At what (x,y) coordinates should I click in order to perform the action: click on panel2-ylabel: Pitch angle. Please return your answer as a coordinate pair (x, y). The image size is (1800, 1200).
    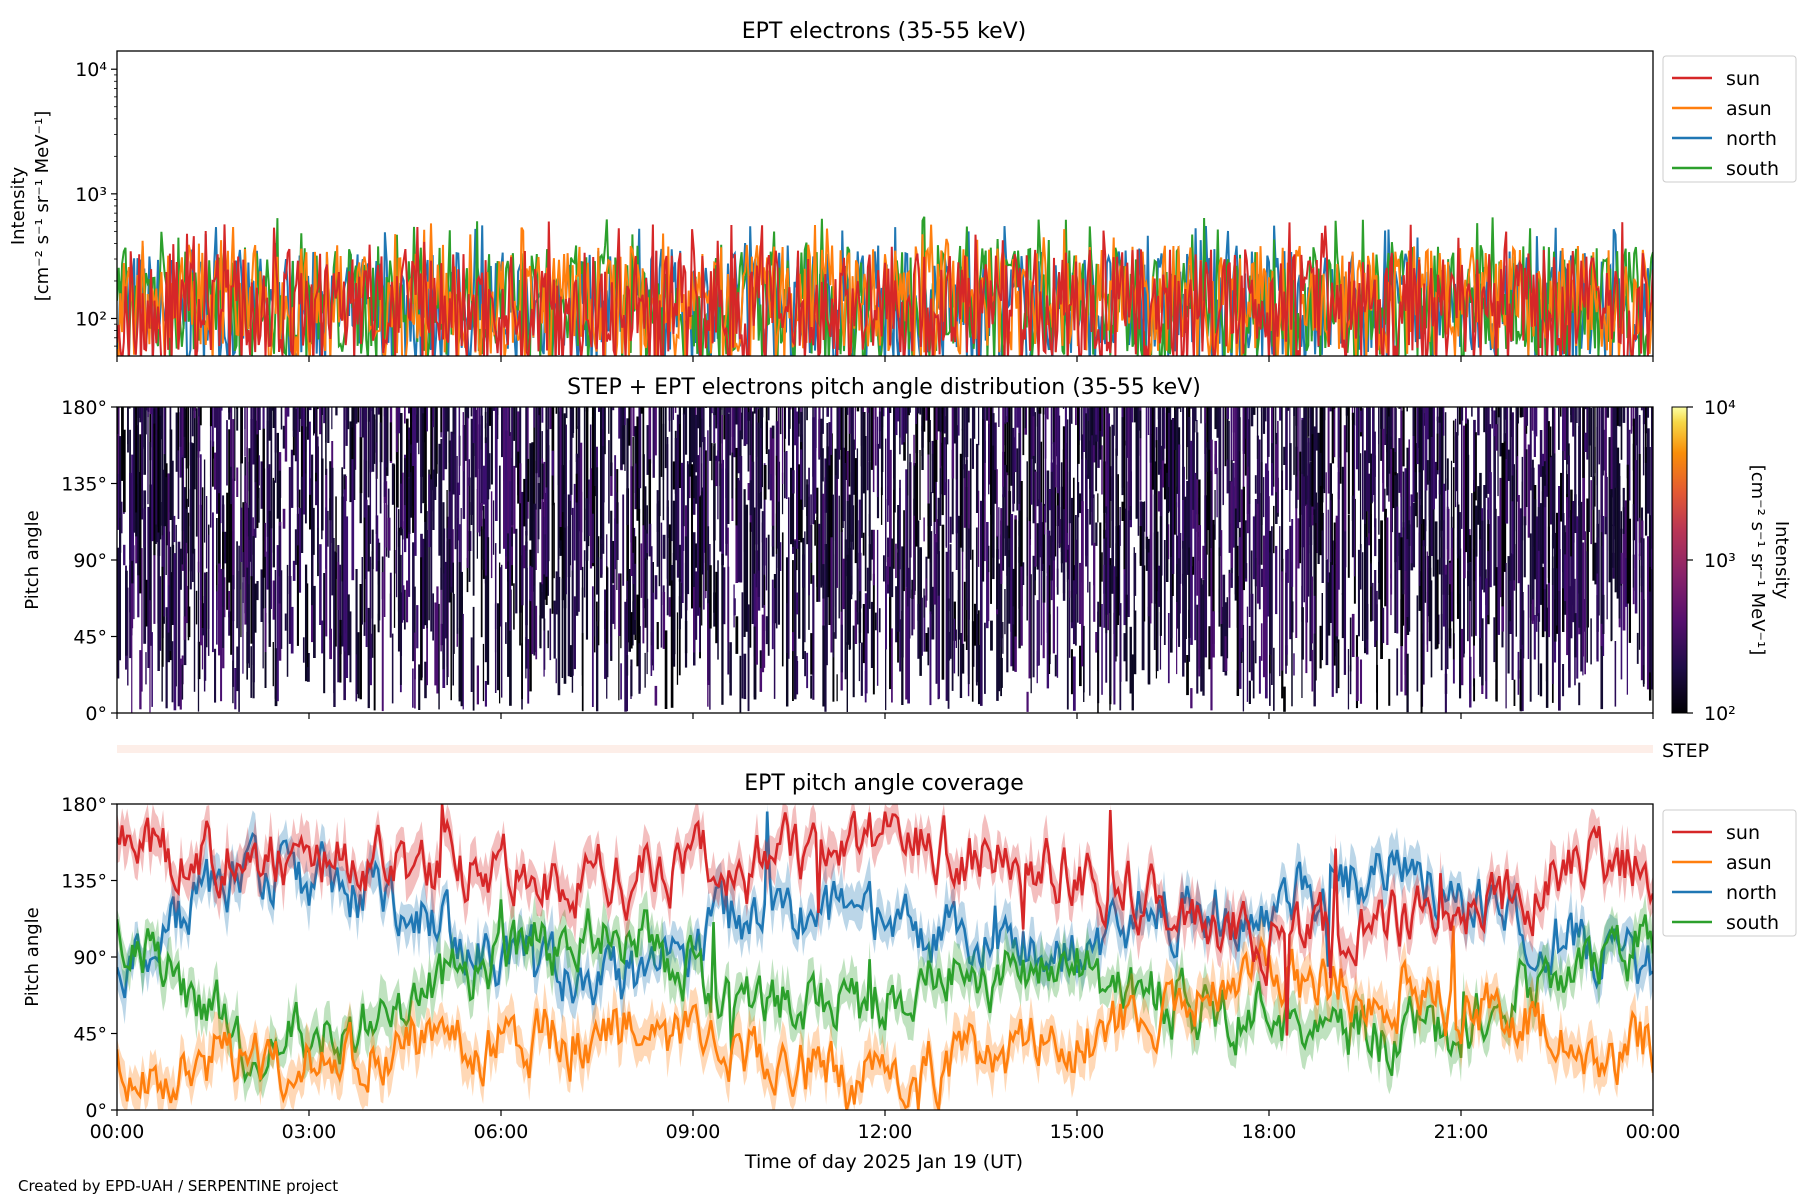
    Looking at the image, I should click on (32, 559).